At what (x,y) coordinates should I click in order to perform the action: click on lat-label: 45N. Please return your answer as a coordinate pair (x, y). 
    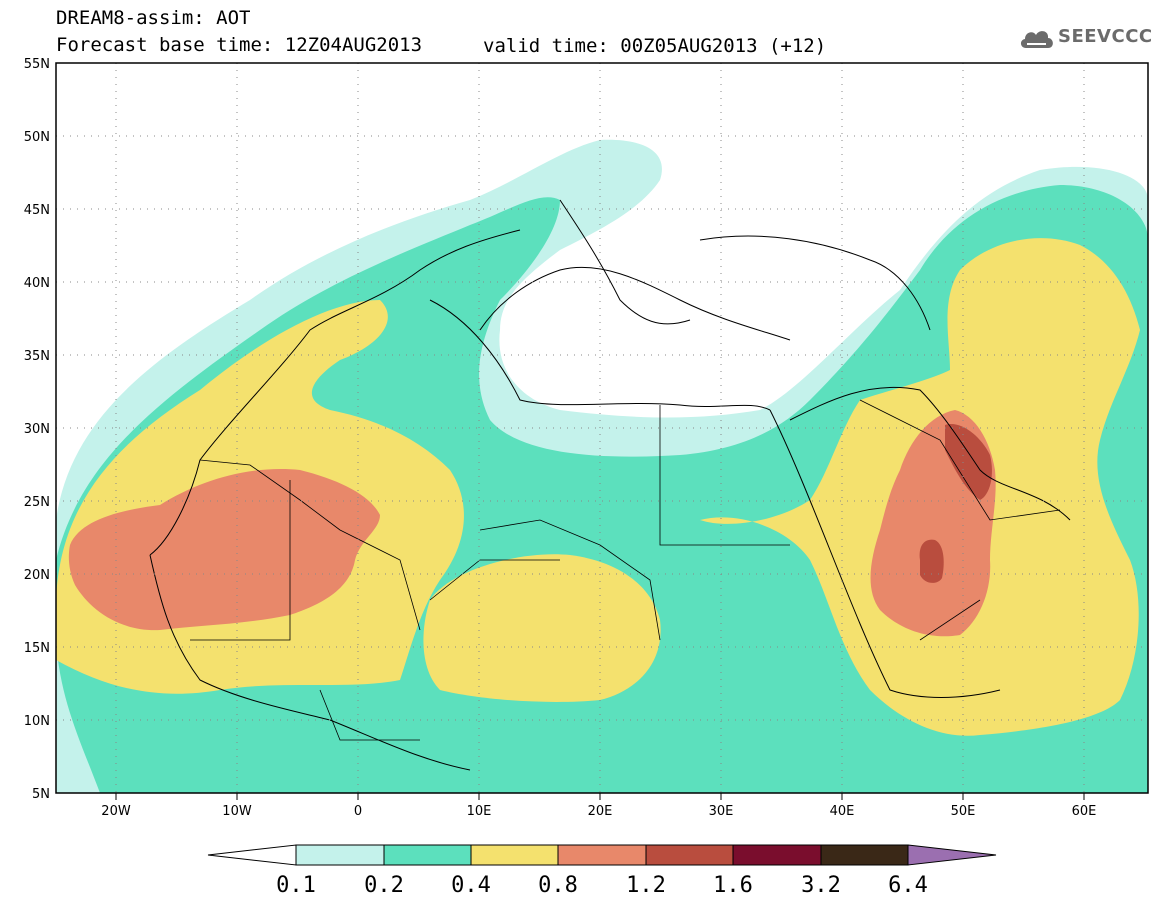
    Looking at the image, I should click on (37, 210).